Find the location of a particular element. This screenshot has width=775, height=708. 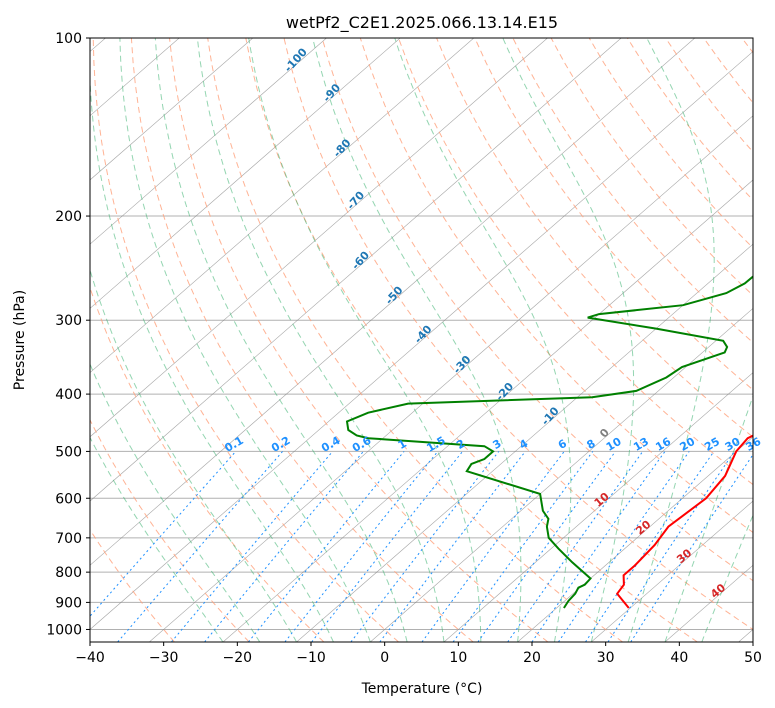

x-tick-label: 30 is located at coordinates (606, 658).